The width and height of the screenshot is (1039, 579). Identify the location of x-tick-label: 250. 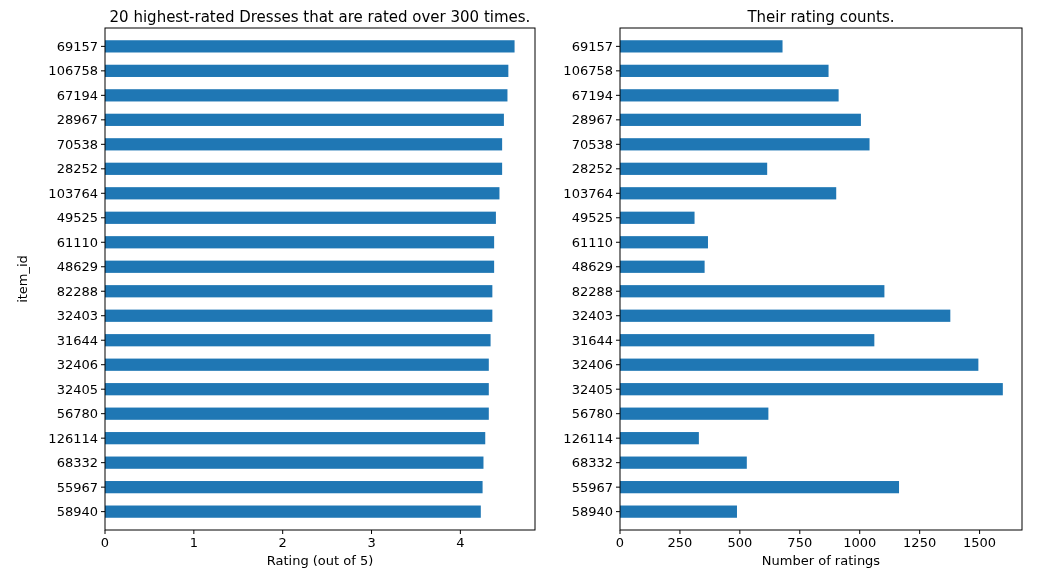
(680, 542).